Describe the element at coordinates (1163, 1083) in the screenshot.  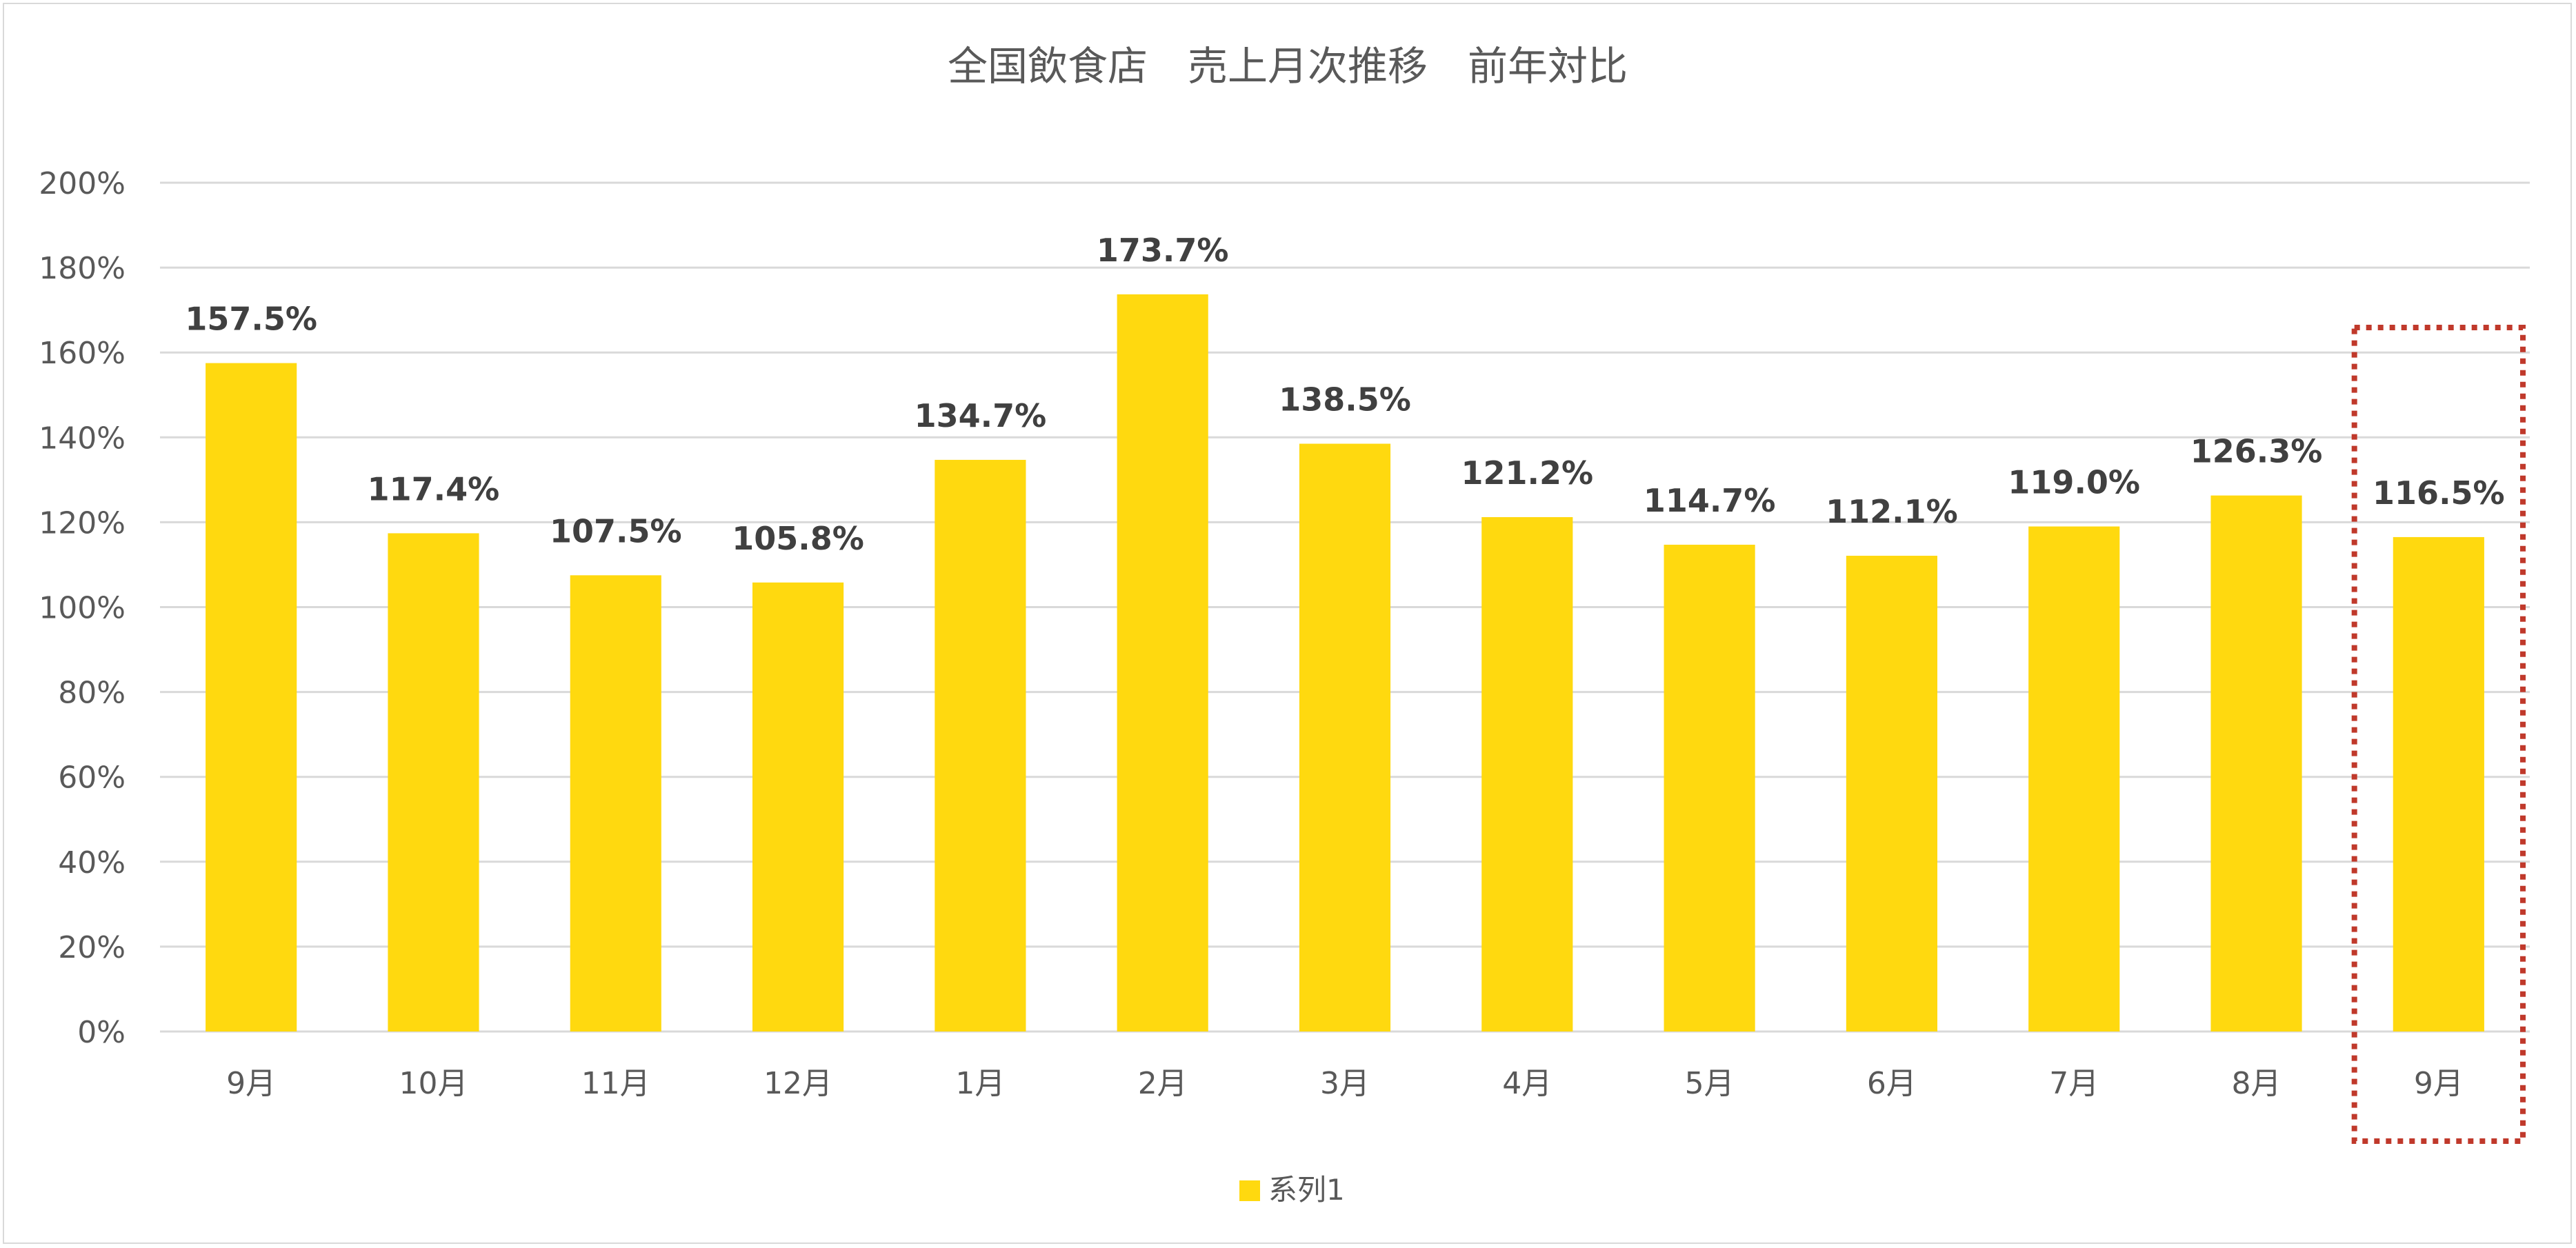
I see `x-tick-label: 2月` at that location.